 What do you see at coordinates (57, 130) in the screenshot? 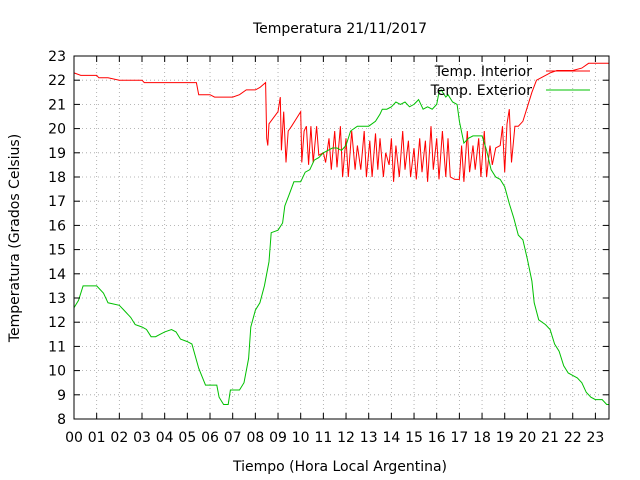
I see `y-tick-label: 20` at bounding box center [57, 130].